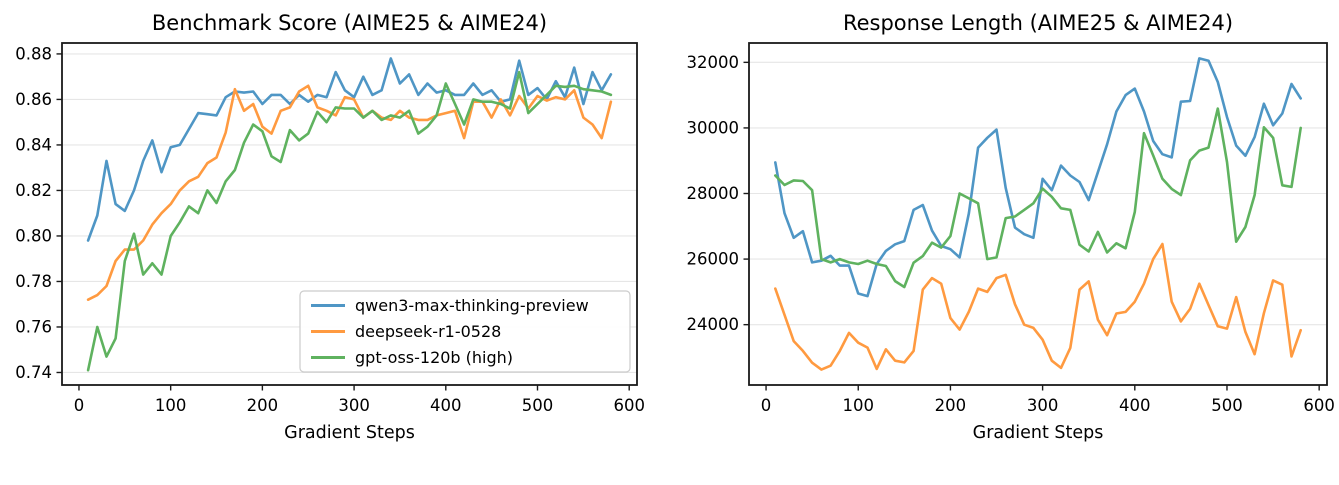  I want to click on y-tick-label: 24000, so click(713, 324).